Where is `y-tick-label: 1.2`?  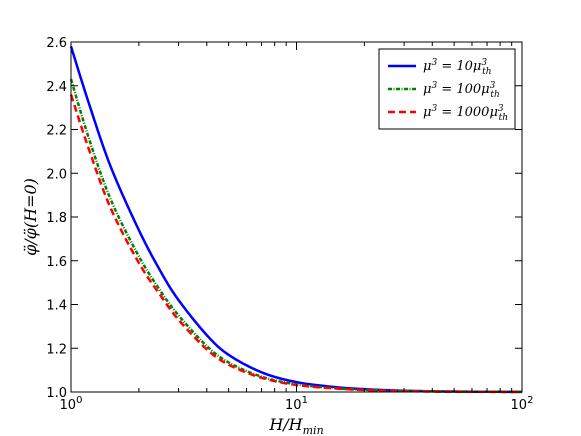
y-tick-label: 1.2 is located at coordinates (56, 349).